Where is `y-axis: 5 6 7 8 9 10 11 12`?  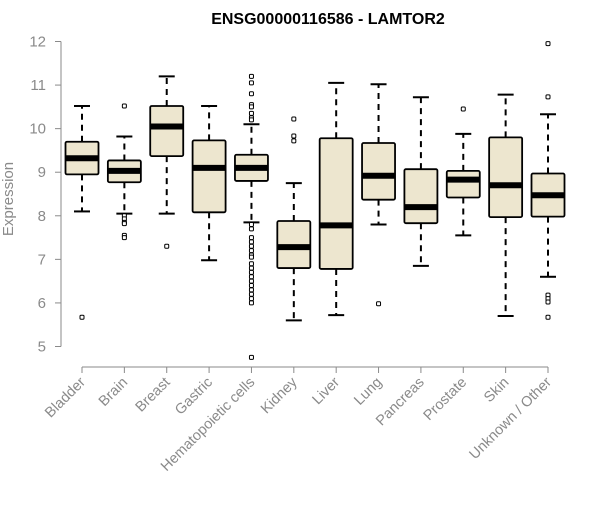 y-axis: 5 6 7 8 9 10 11 12 is located at coordinates (45, 195).